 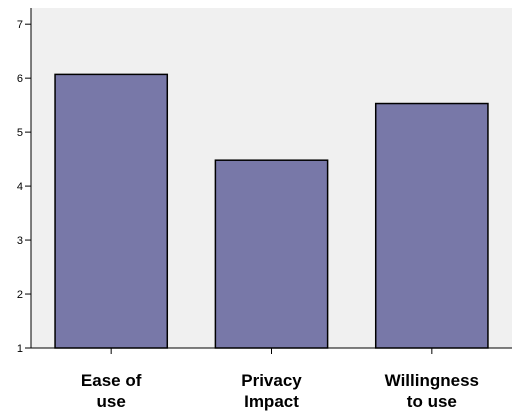 What do you see at coordinates (20, 25) in the screenshot?
I see `y-tick-label: 7` at bounding box center [20, 25].